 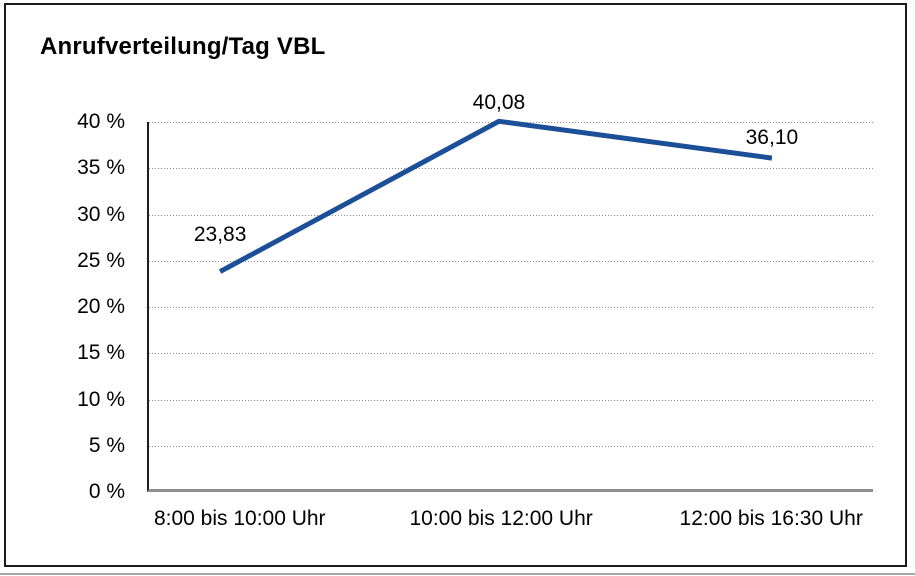 What do you see at coordinates (75, 306) in the screenshot?
I see `y-axis-labels: 0 % 5 % 10 % 15 % 20 % 25 % 30 % 35 % 40 %` at bounding box center [75, 306].